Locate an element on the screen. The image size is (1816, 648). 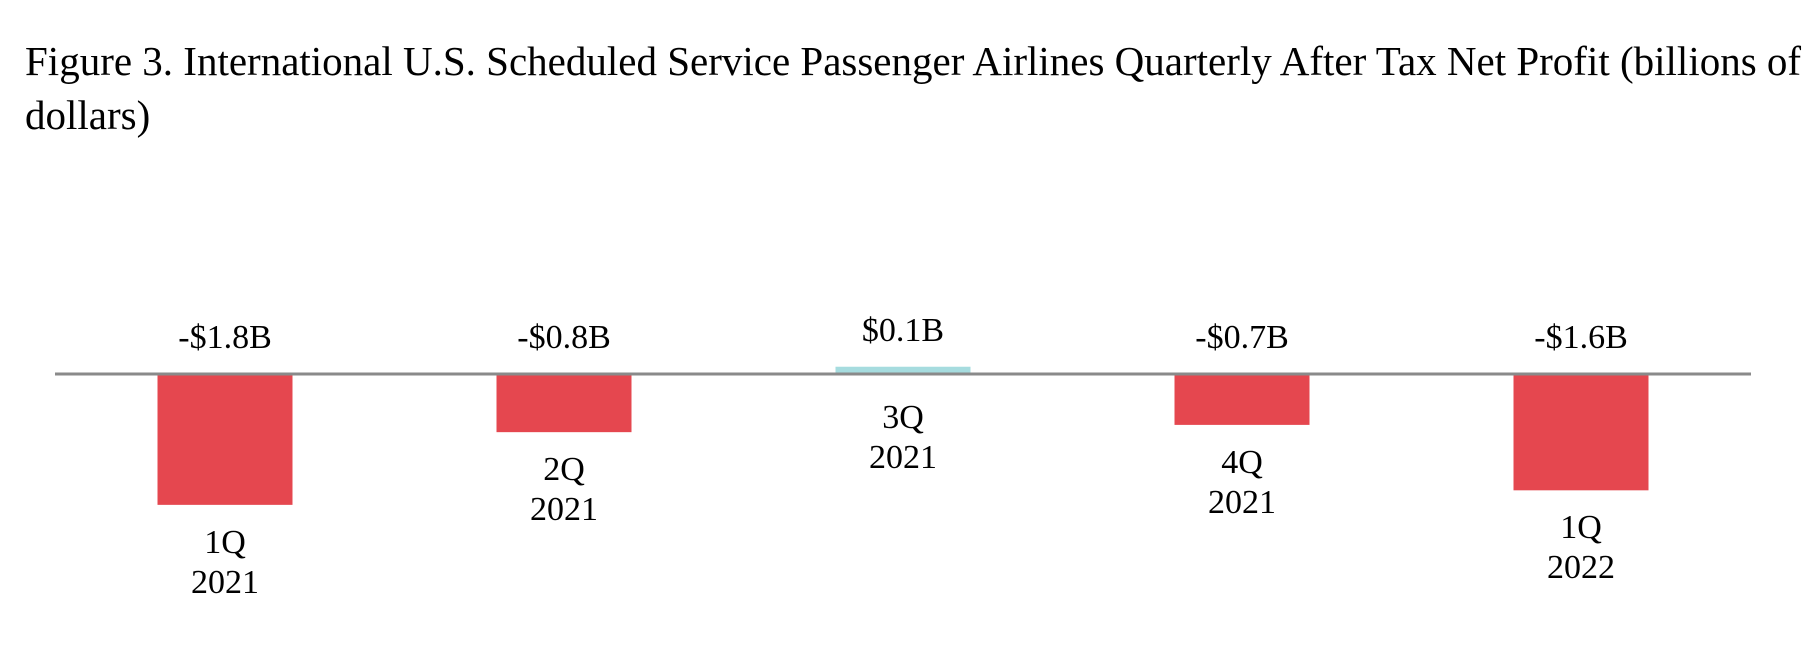
value-label: -$1.6B is located at coordinates (1581, 337).